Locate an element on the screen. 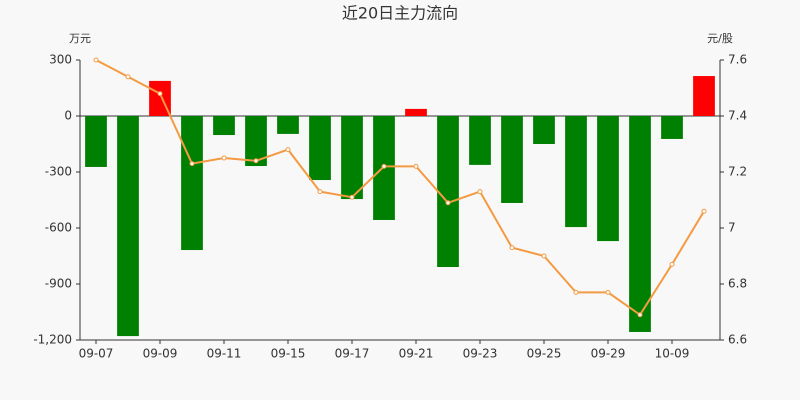 The width and height of the screenshot is (800, 400). x-tick-label: 09-09 is located at coordinates (160, 354).